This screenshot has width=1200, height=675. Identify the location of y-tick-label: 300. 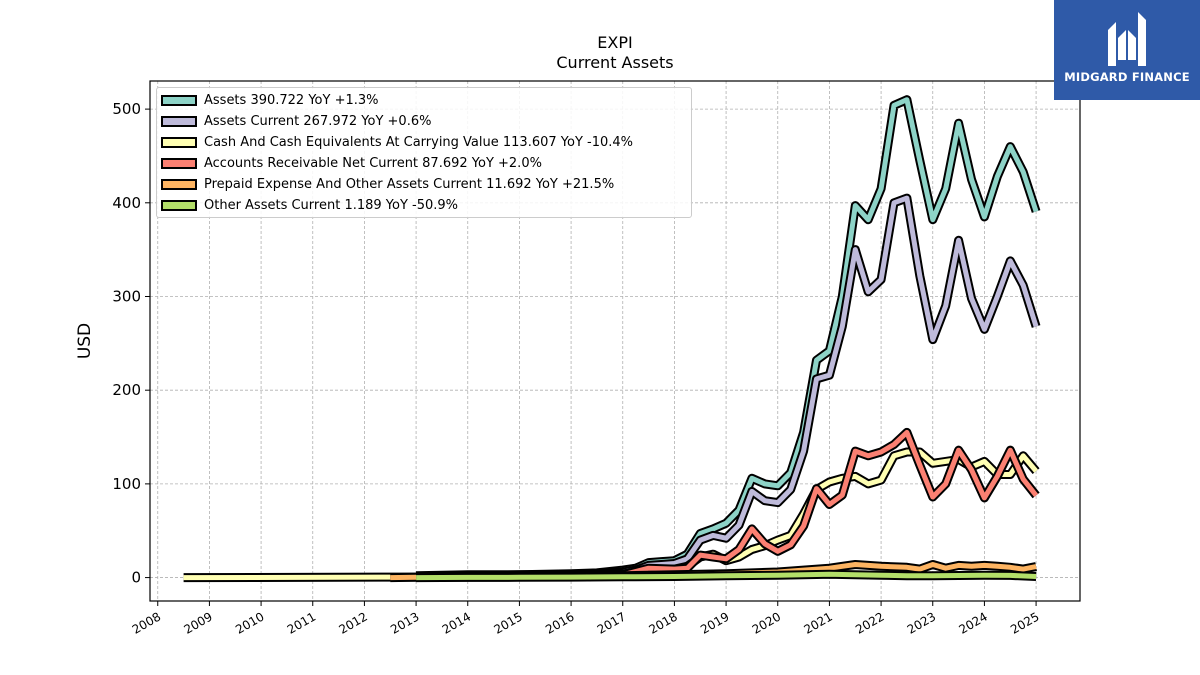
(126, 296).